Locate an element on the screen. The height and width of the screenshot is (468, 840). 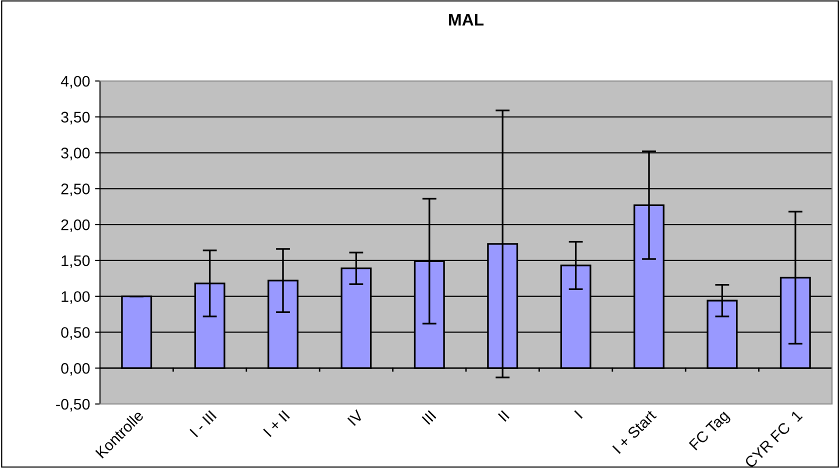
y-tick-label: 0,50 is located at coordinates (75, 333).